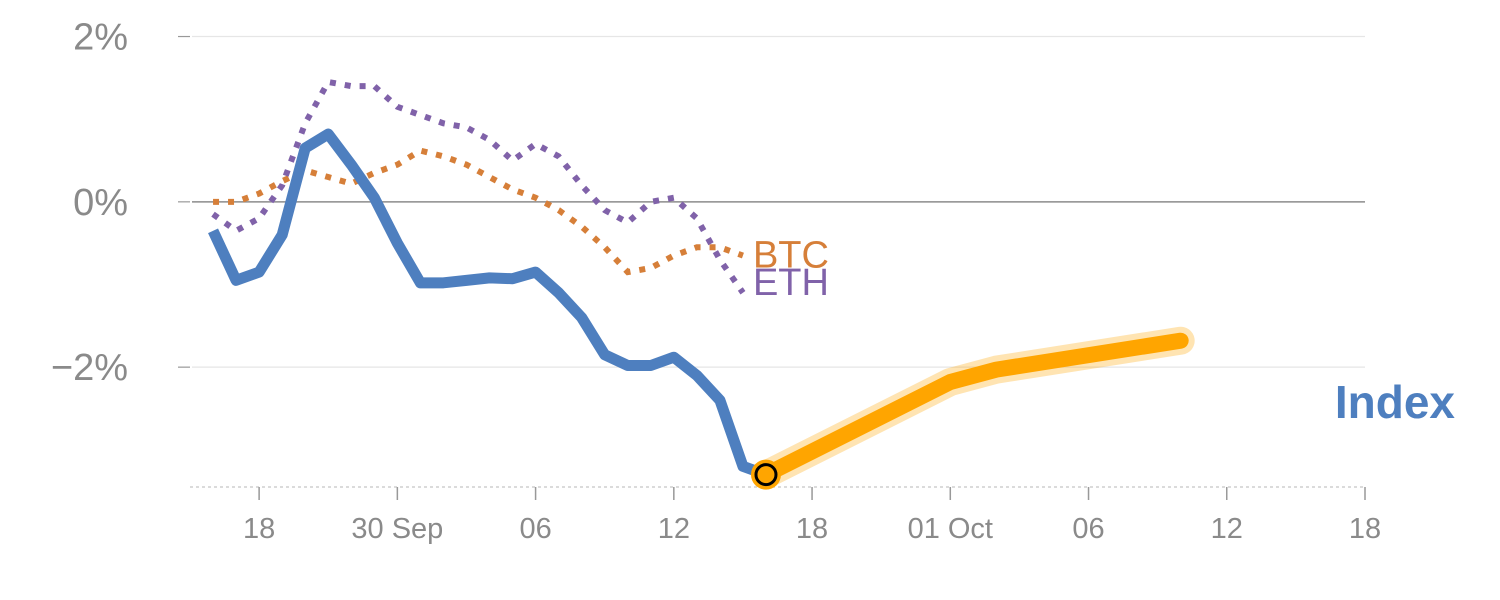  I want to click on x-tick-labels: 18 30 Sep 06 12 18 01 Oct 06 12 18, so click(812, 516).